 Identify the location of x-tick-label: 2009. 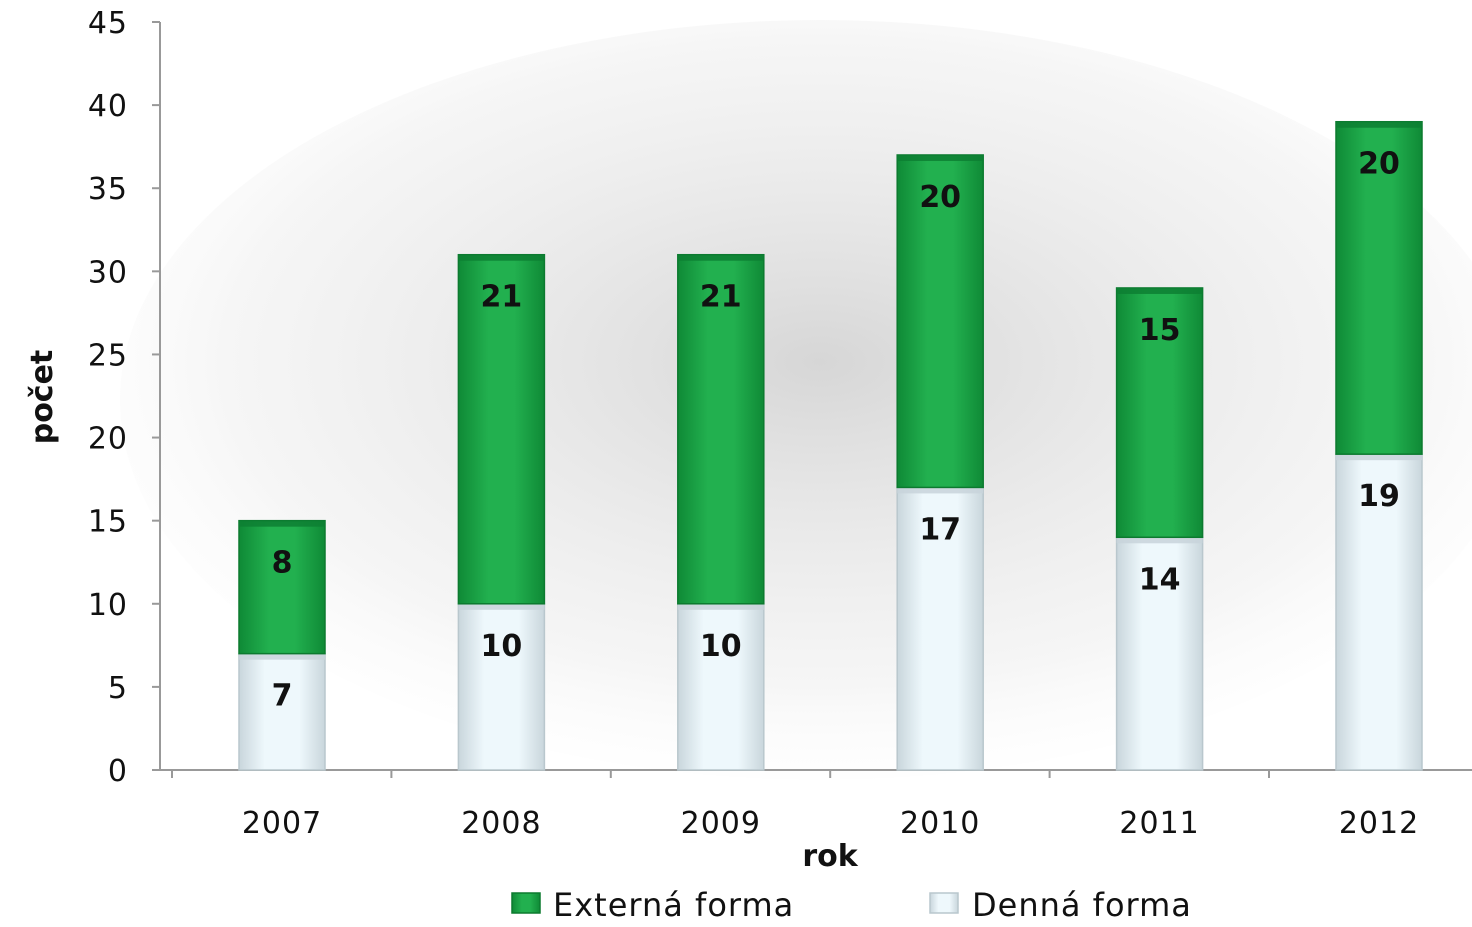
(721, 823).